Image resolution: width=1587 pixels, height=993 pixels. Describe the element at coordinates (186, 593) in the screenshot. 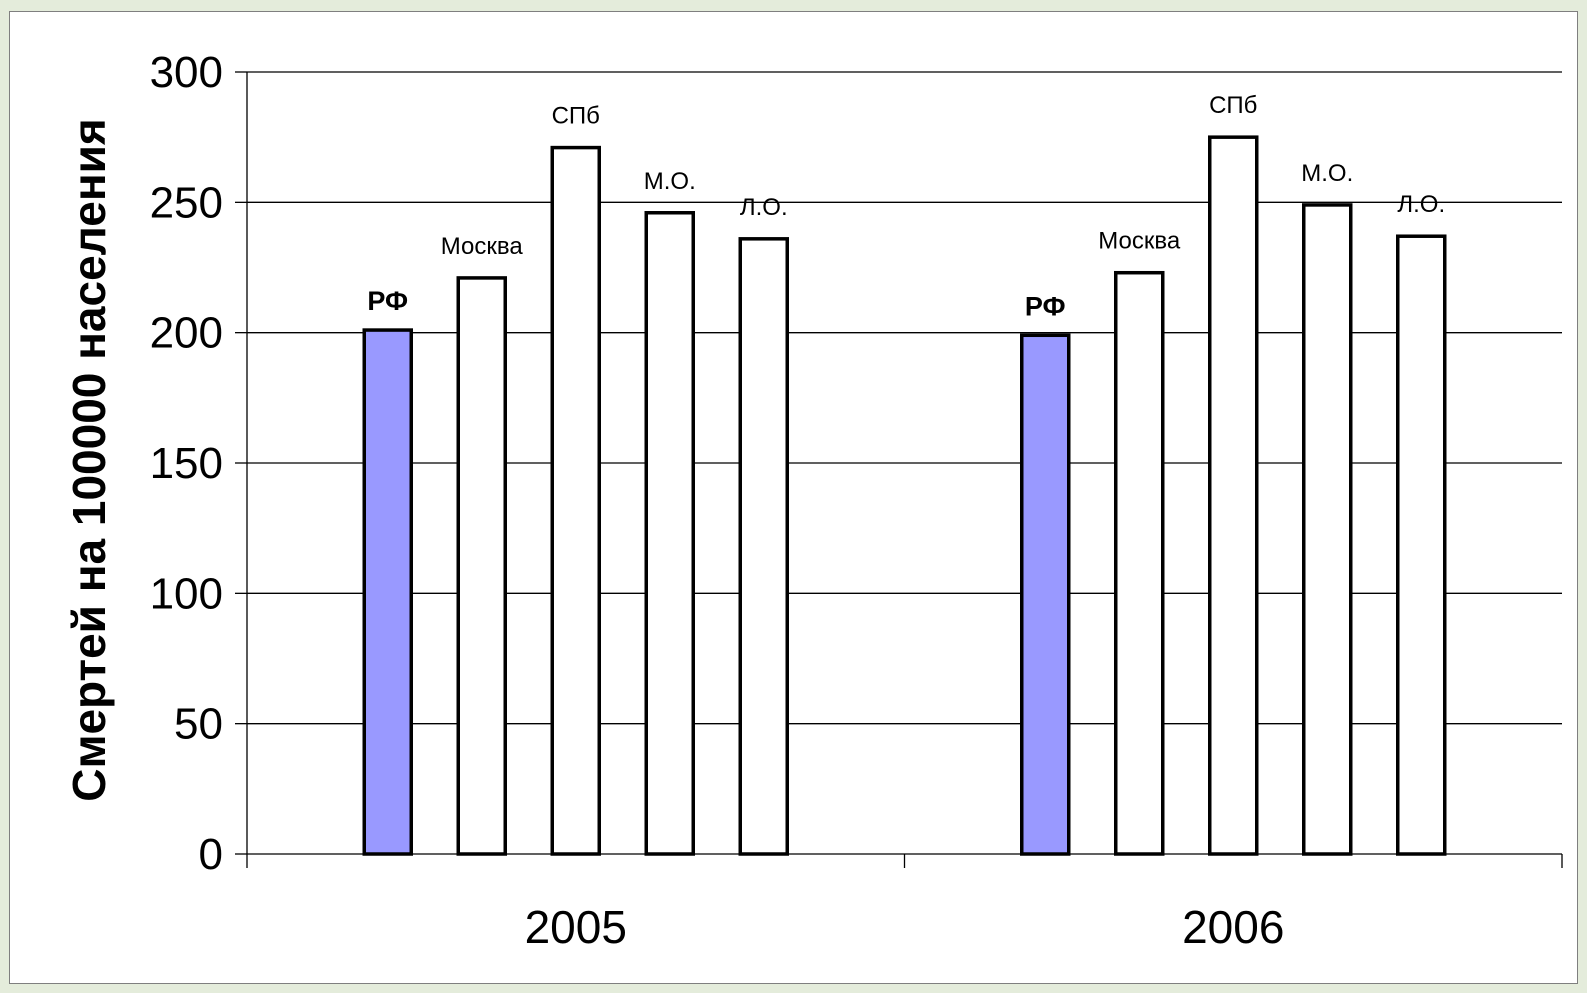

I see `y-tick-label: 100` at that location.